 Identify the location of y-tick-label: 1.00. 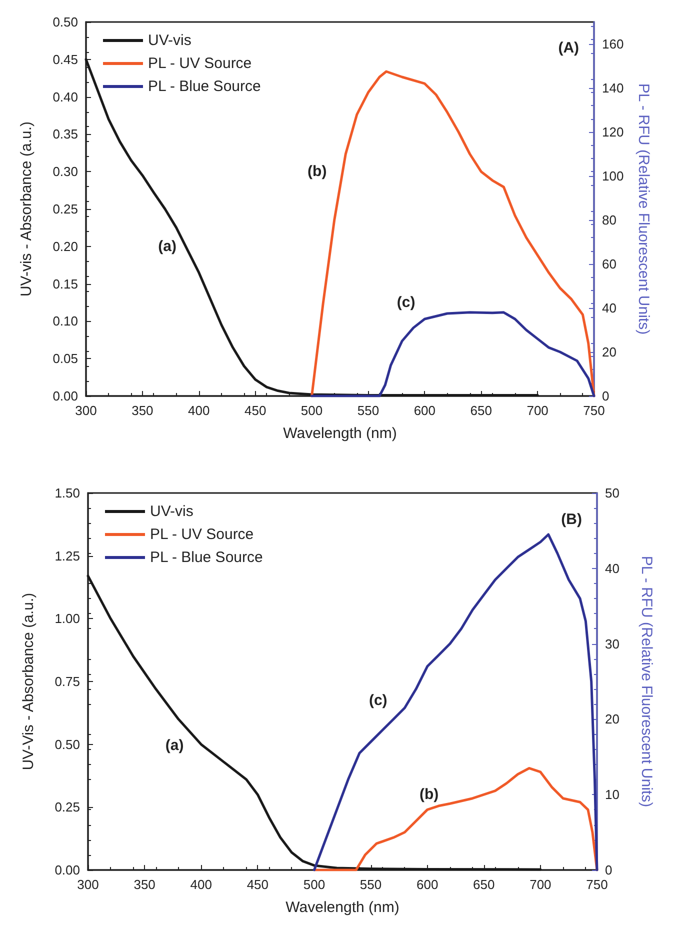
(67, 618).